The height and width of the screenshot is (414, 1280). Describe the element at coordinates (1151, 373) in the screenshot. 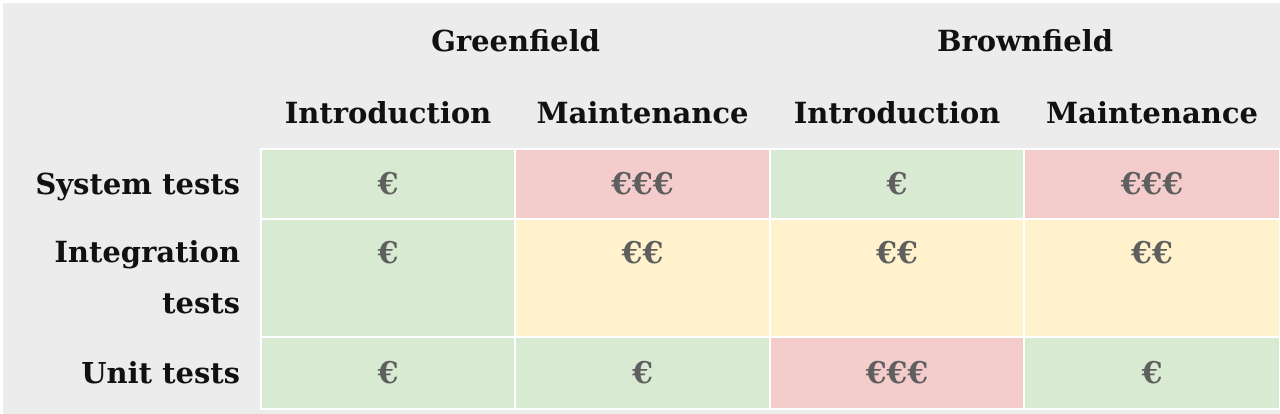

I see `cell-unit-brownfield-maintenance: €` at that location.